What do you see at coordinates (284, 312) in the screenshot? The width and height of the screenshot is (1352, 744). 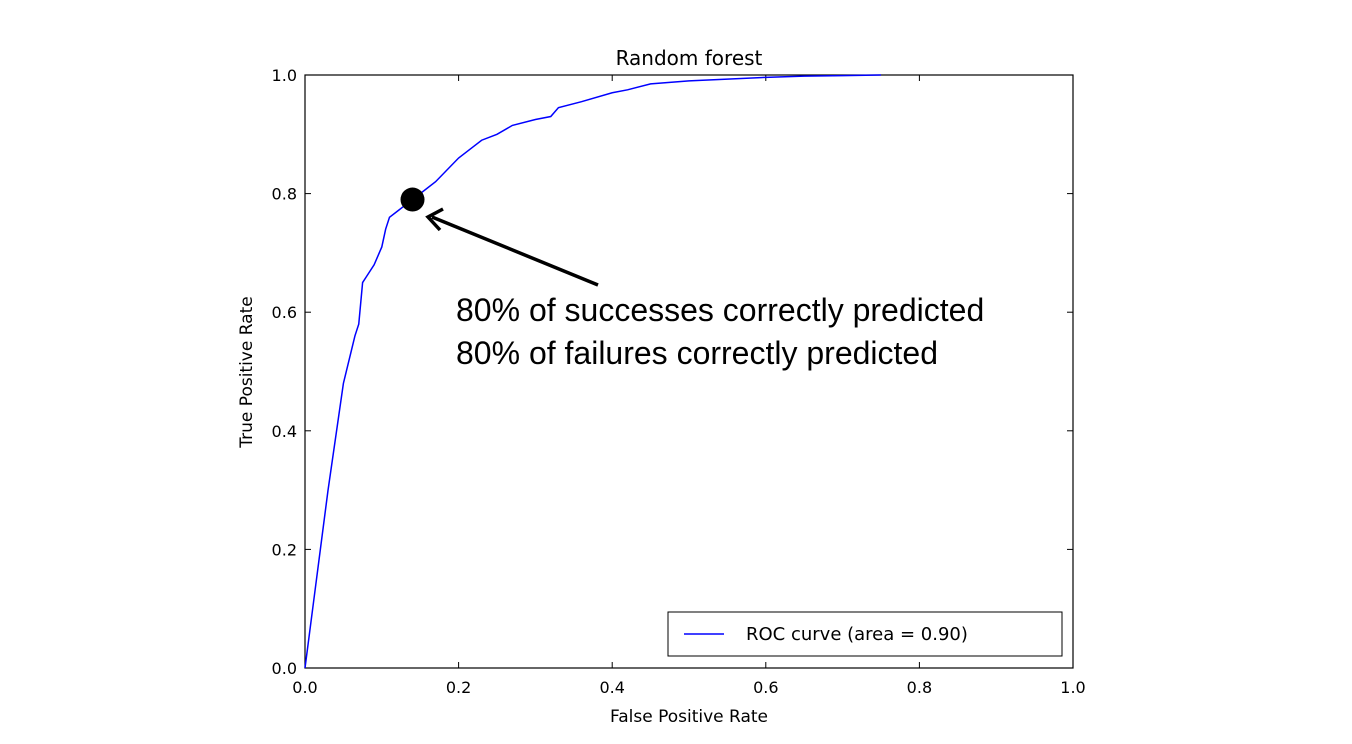 I see `y-tick-label: 0.6` at bounding box center [284, 312].